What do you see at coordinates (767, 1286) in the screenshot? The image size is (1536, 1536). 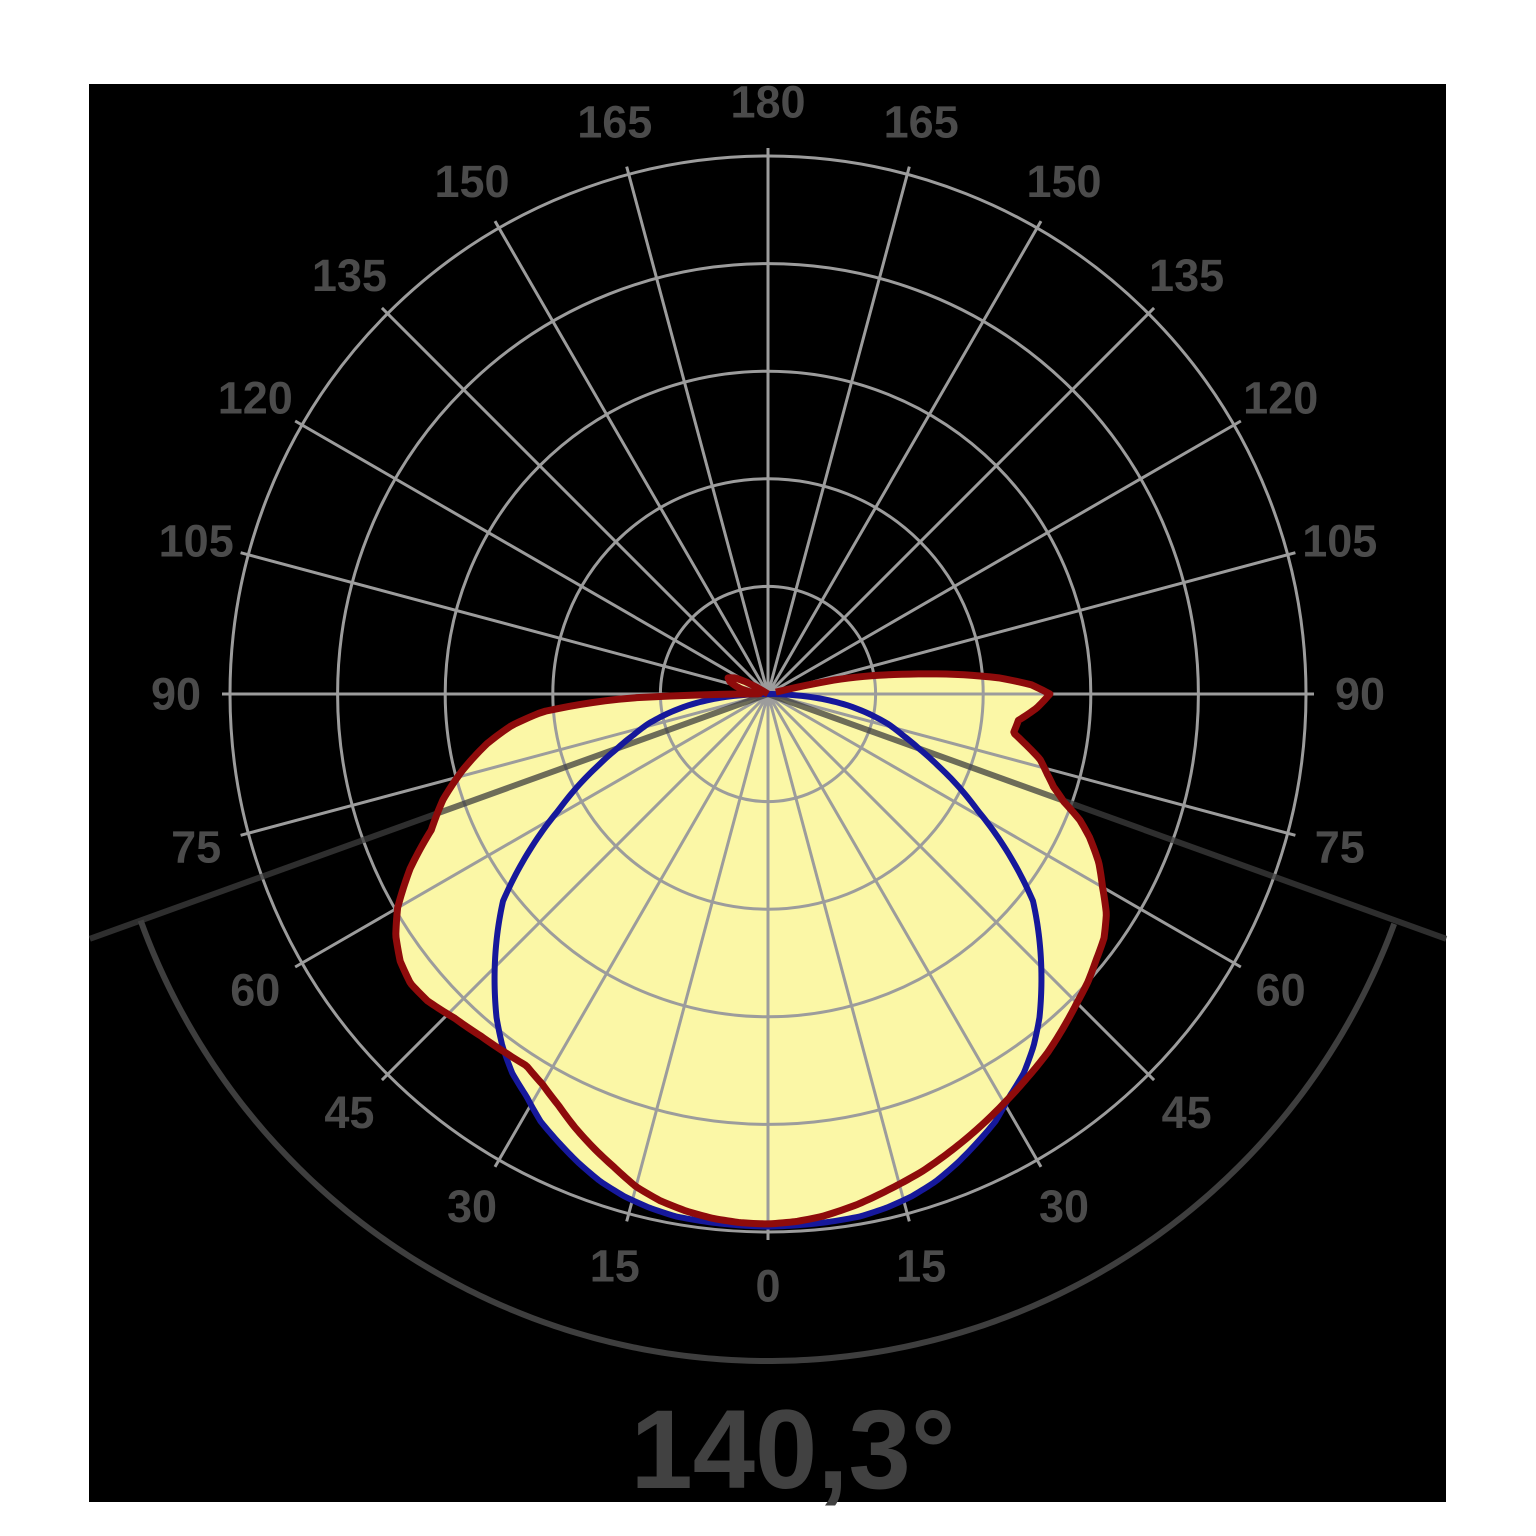 I see `angle-label-0: 0` at bounding box center [767, 1286].